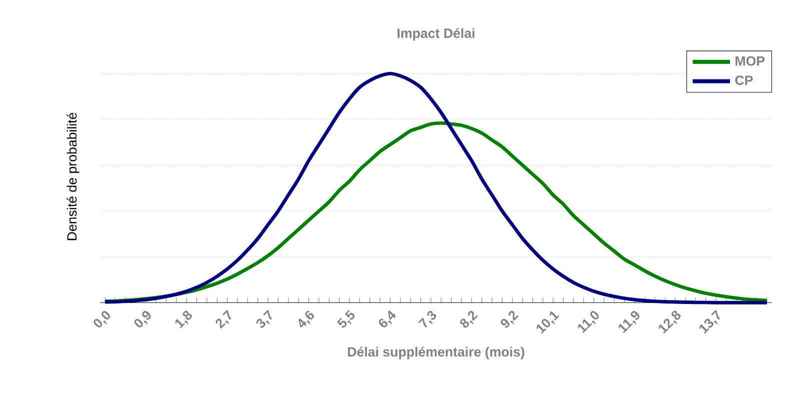  What do you see at coordinates (744, 81) in the screenshot?
I see `legend-label: CP` at bounding box center [744, 81].